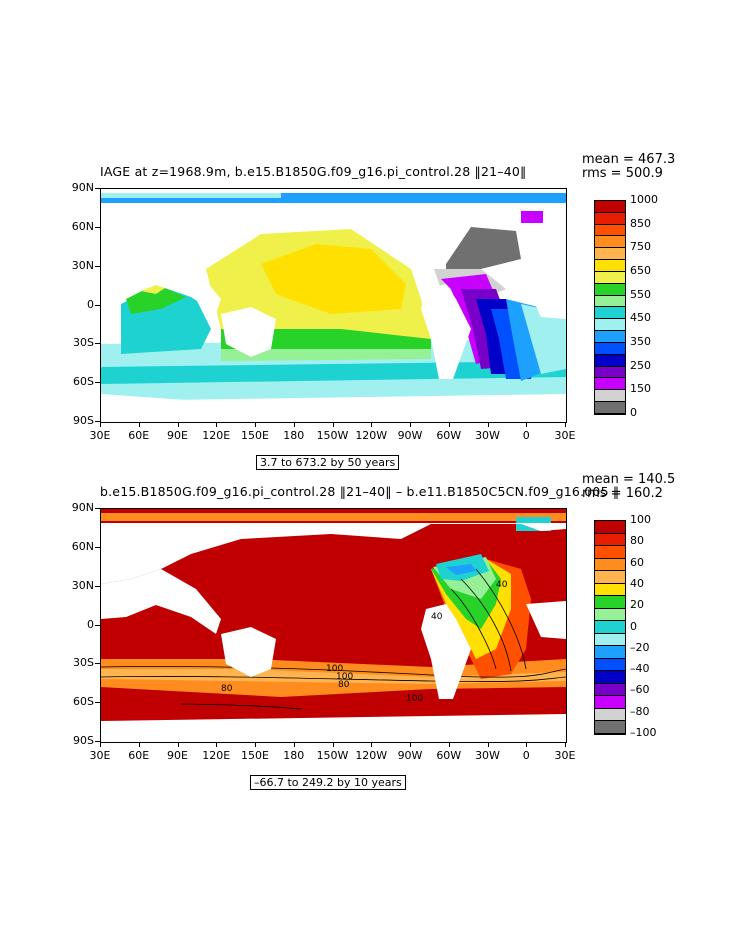  What do you see at coordinates (328, 462) in the screenshot?
I see `top-range-label: 3.7 to 673.2 by 50 years` at bounding box center [328, 462].